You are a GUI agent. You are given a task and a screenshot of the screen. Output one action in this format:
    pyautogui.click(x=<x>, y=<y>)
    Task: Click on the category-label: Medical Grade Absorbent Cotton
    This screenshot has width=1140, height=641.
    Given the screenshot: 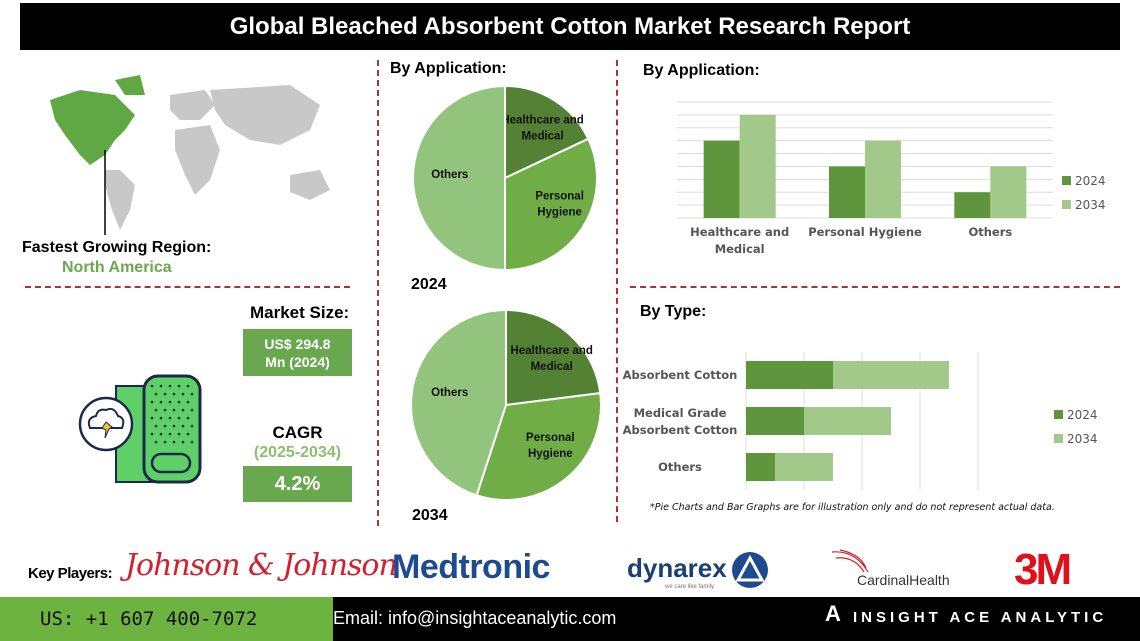 What is the action you would take?
    pyautogui.click(x=680, y=421)
    